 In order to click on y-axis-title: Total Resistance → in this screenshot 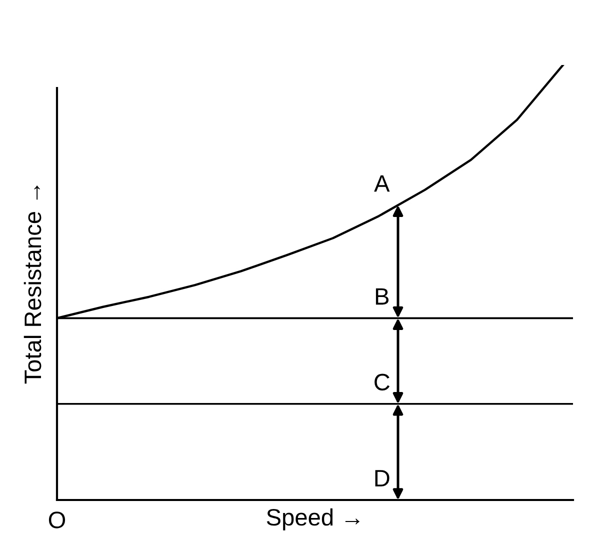, I will do `click(33, 285)`.